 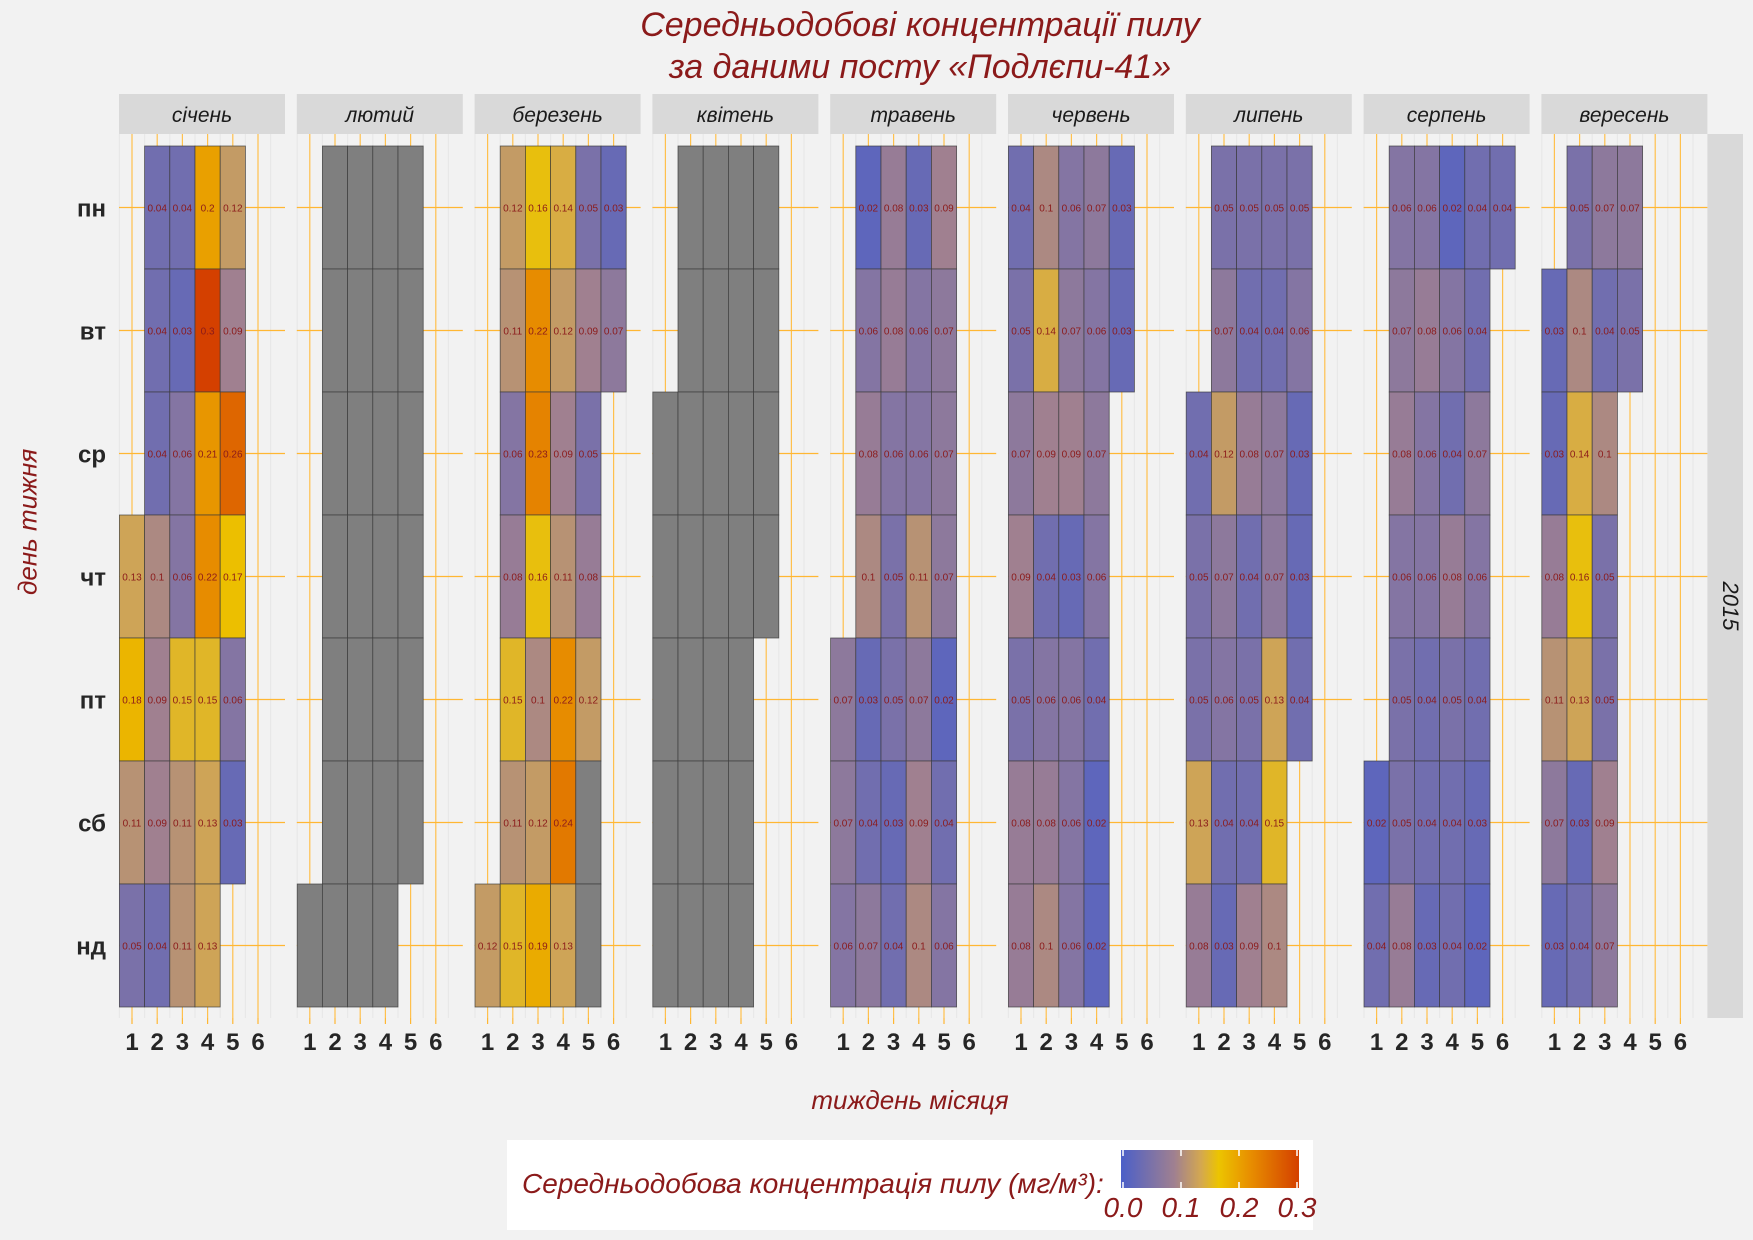 What do you see at coordinates (869, 209) in the screenshot?
I see `tile-value-label: 0.02` at bounding box center [869, 209].